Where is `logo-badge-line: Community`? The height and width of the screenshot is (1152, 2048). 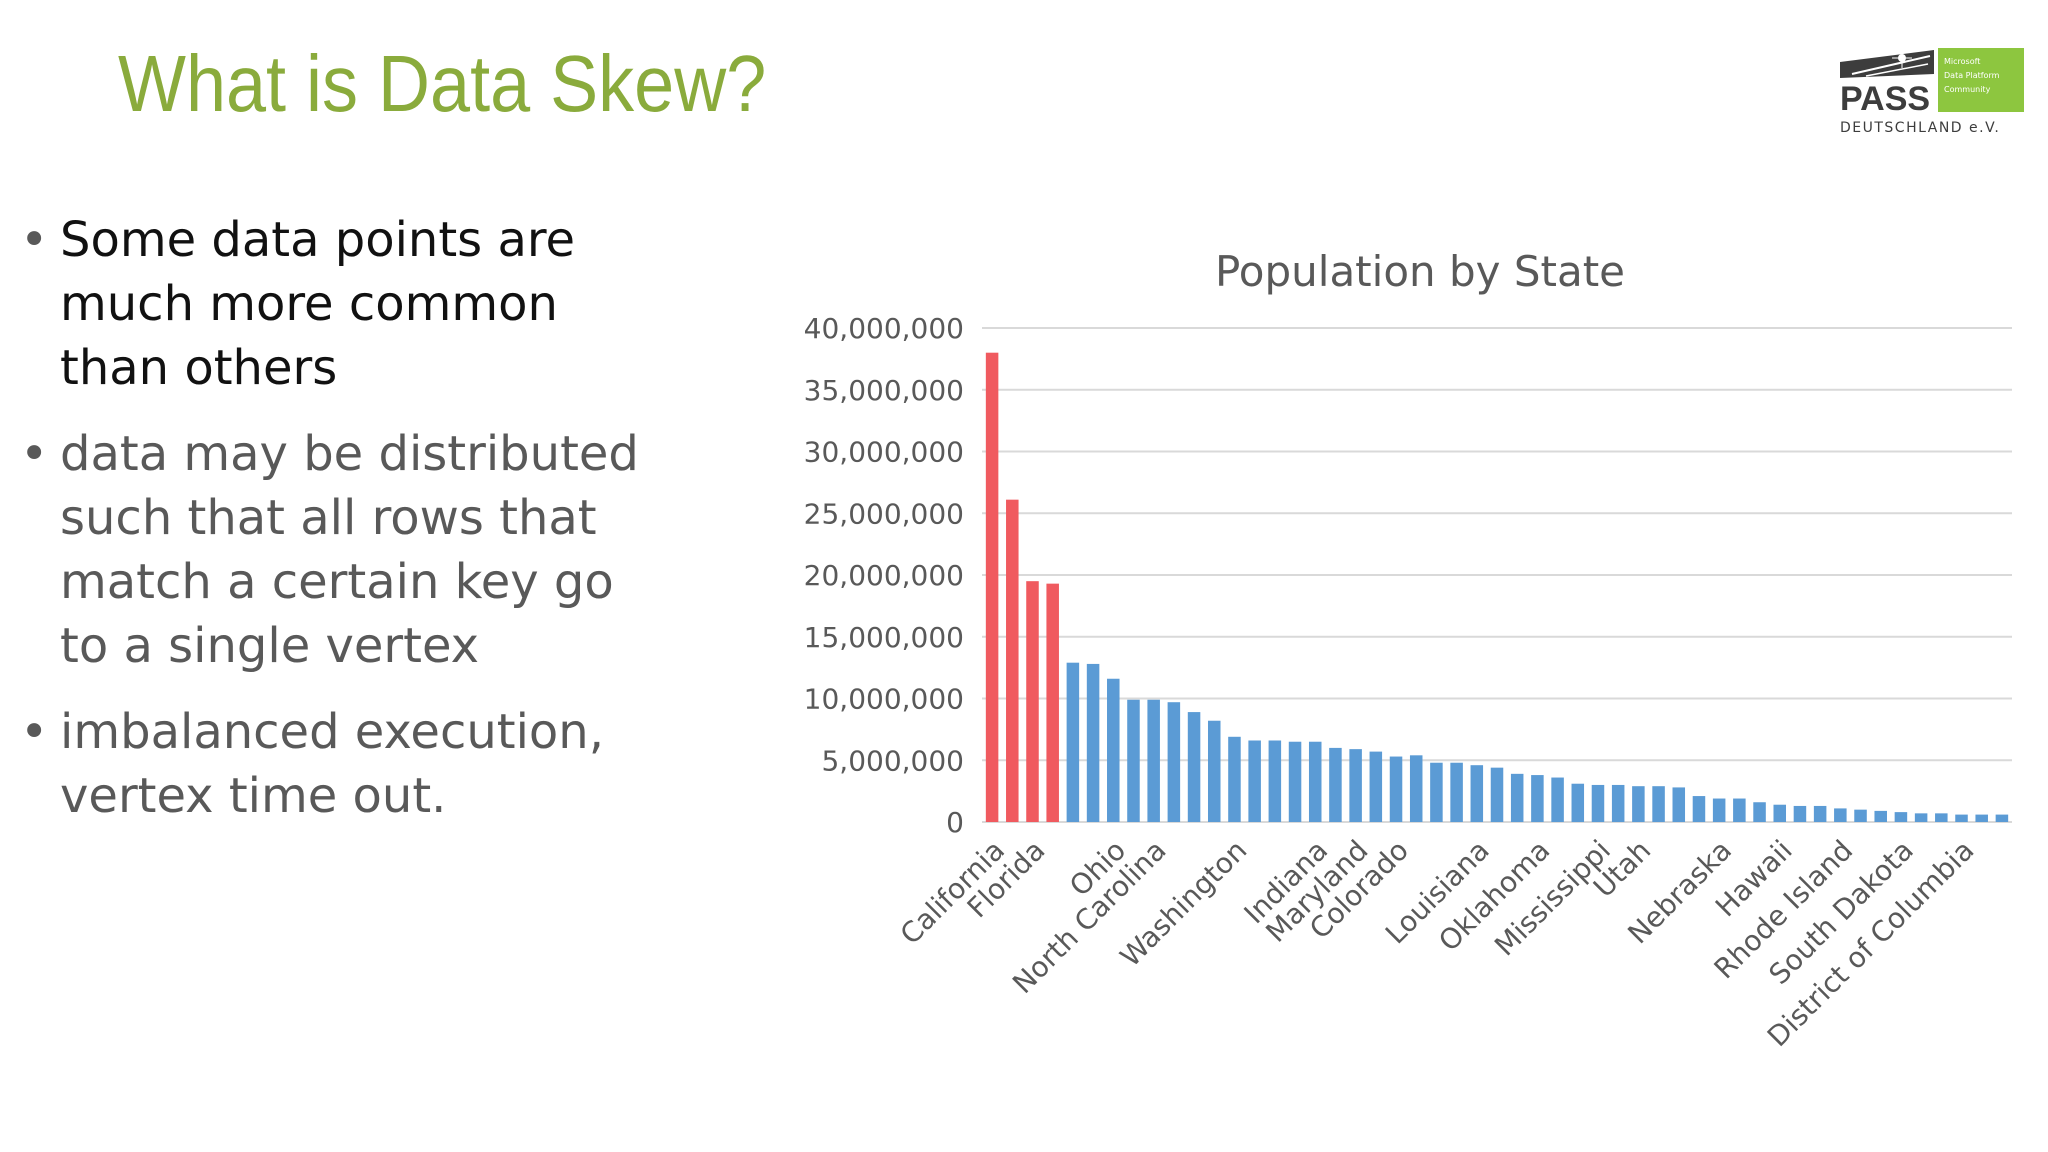 logo-badge-line: Community is located at coordinates (1967, 89).